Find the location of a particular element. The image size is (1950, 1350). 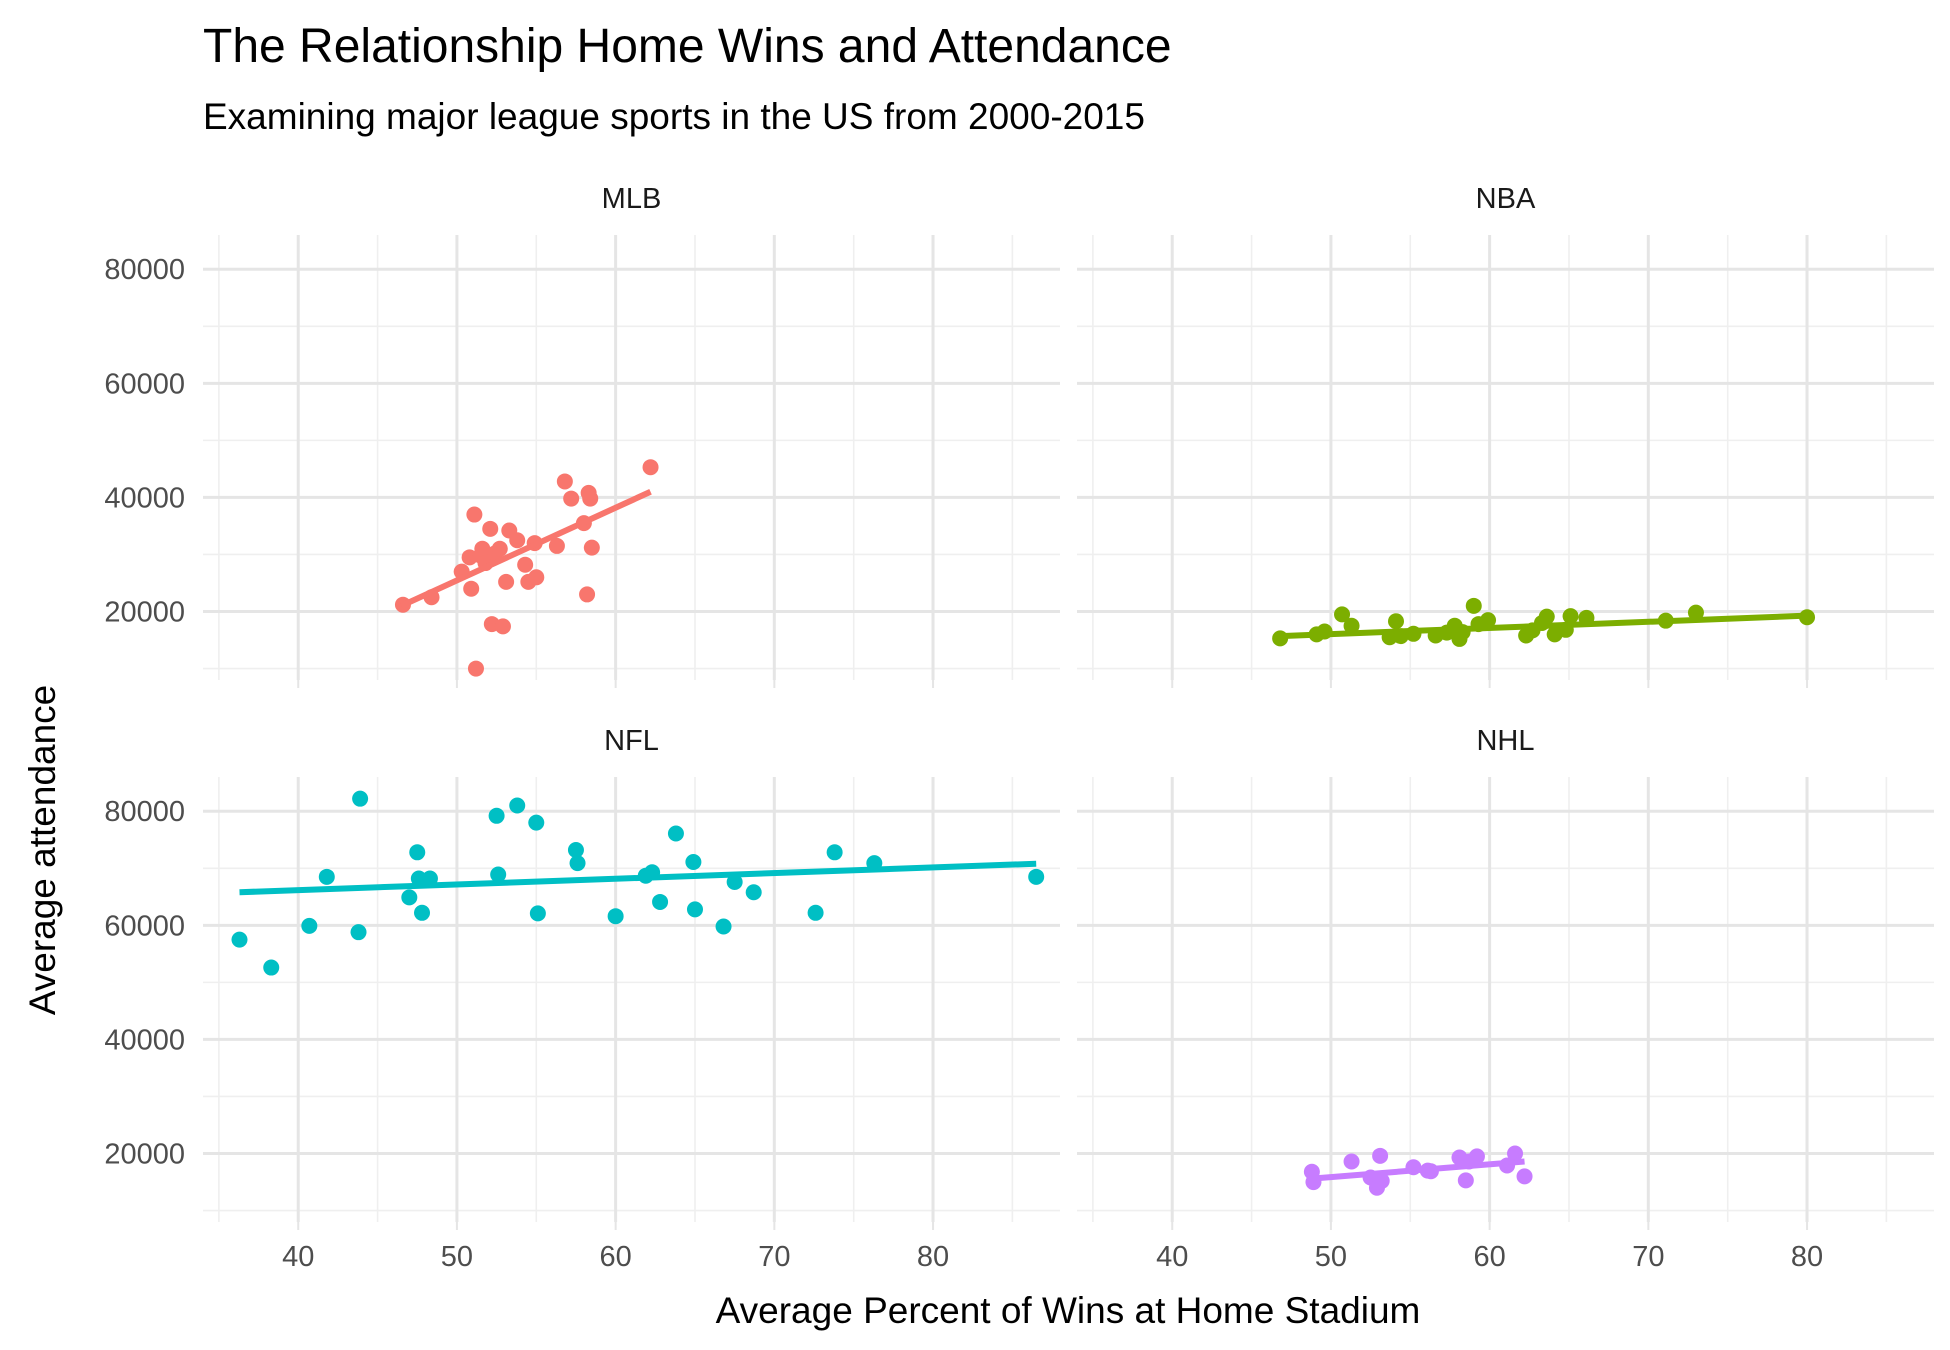

y-axis-title: Average attendance is located at coordinates (42, 850).